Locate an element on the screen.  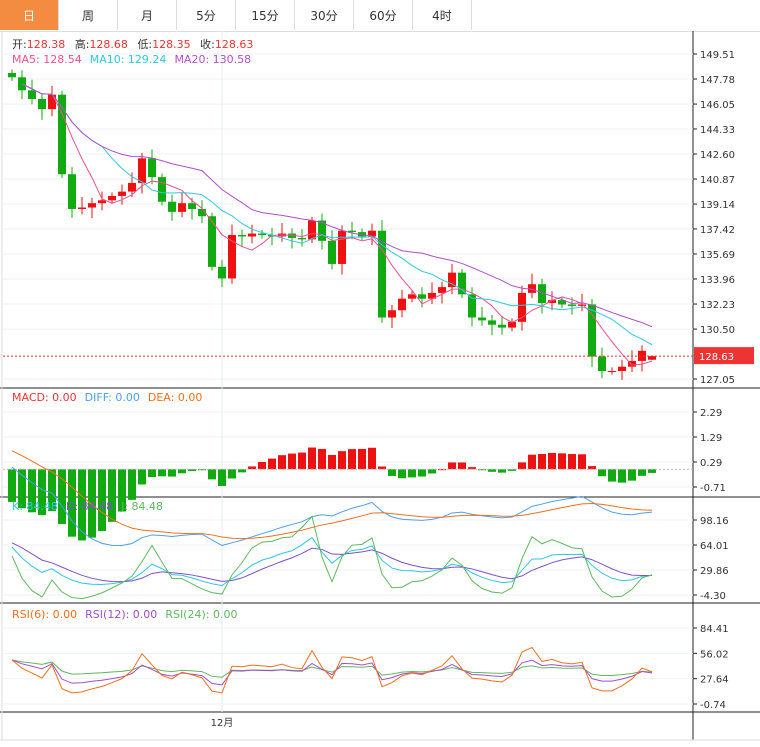
price-tick-label: 133.96 is located at coordinates (717, 280).